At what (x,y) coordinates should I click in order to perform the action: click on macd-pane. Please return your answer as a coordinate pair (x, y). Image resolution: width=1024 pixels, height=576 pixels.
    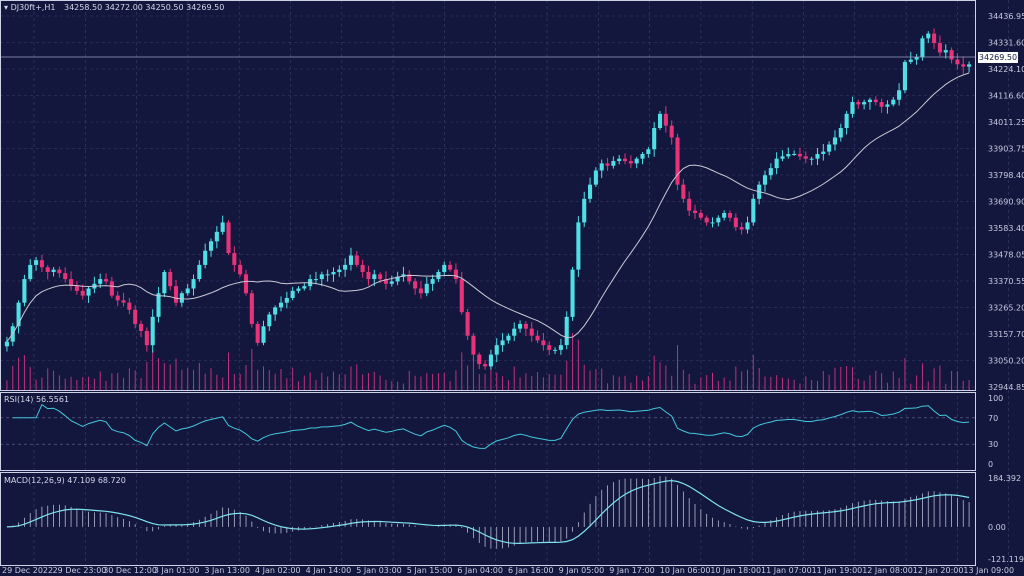
    Looking at the image, I should click on (488, 512).